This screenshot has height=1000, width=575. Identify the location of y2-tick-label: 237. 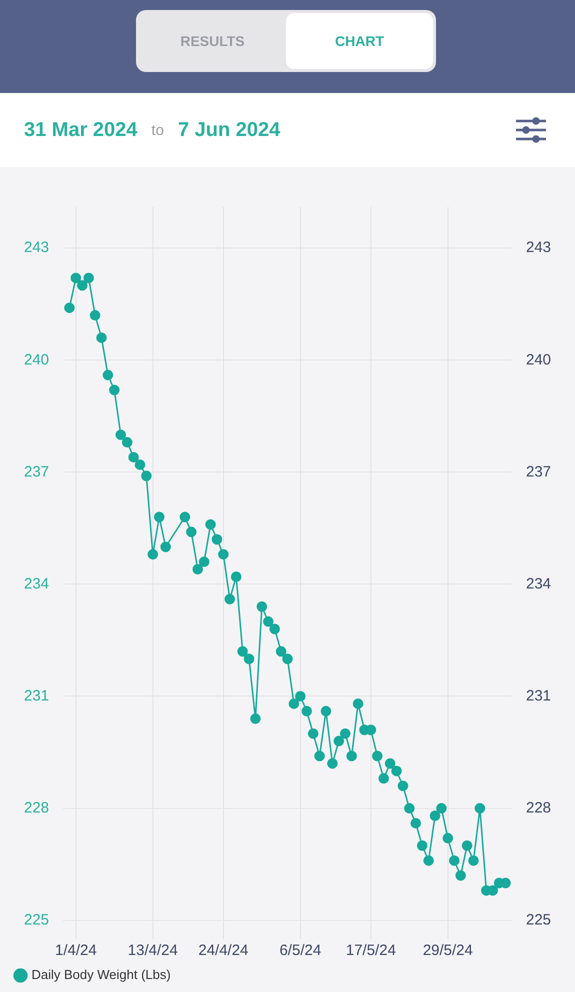
(539, 471).